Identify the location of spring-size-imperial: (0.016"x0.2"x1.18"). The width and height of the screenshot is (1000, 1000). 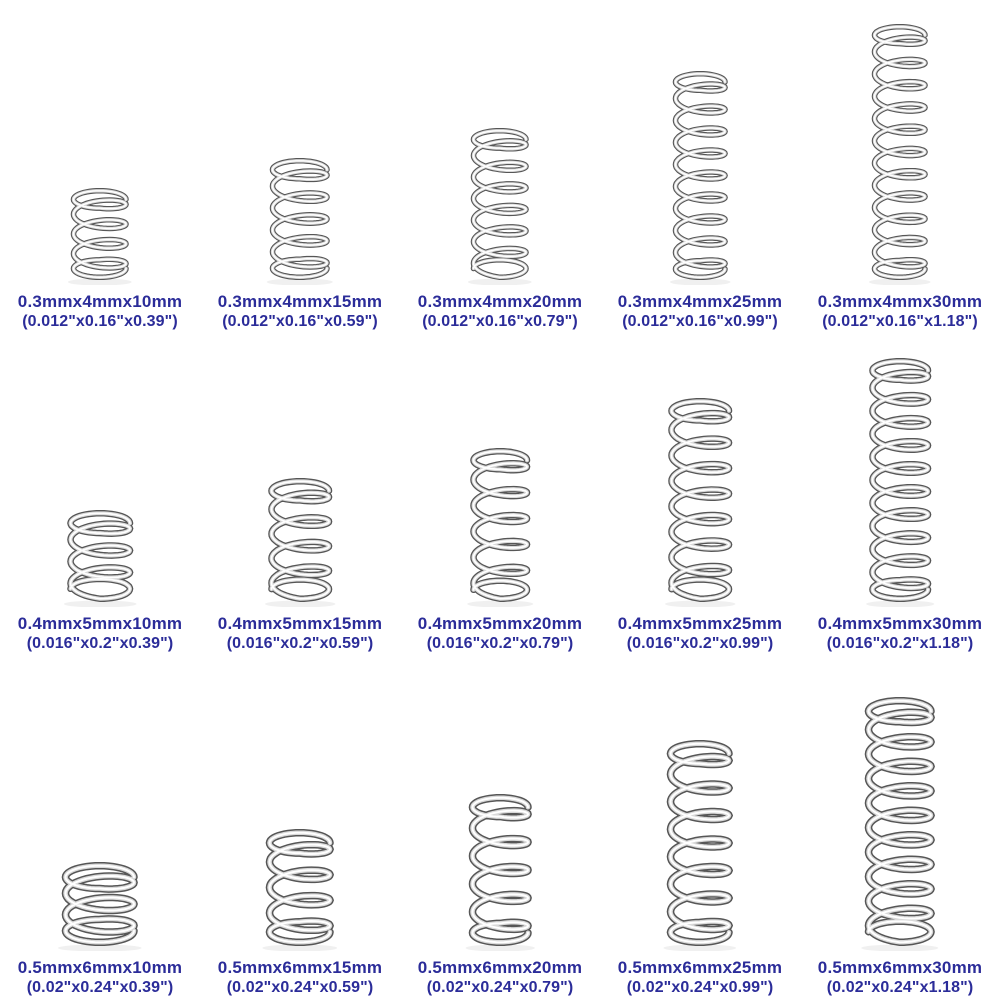
(900, 644).